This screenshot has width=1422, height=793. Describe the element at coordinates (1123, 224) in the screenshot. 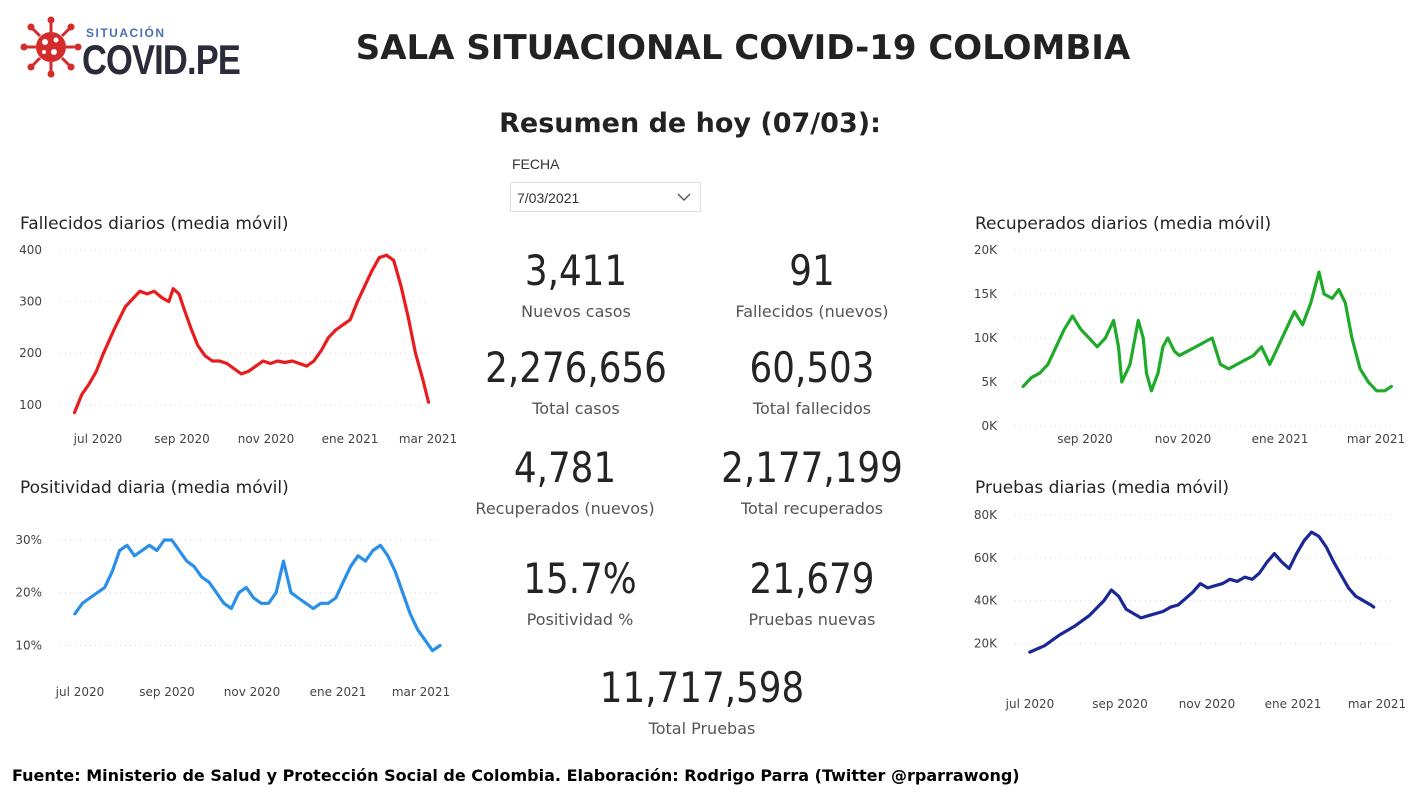

I see `chart-title-recuperados: Recuperados diarios (media móvil)` at that location.